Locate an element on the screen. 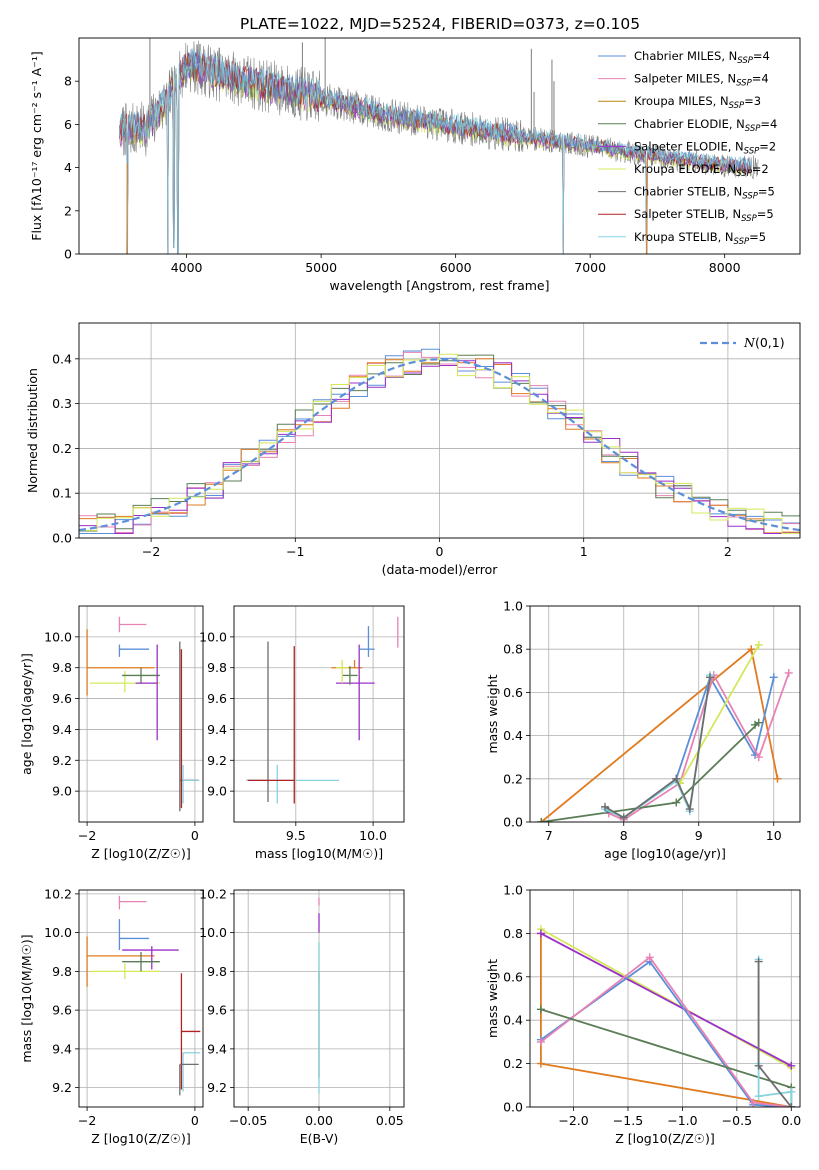 The width and height of the screenshot is (819, 1170). panel-mass_vs_EBV: −0.05 0.00 0.05 9.2 9.4 9.6 9.8 10.0 10.2 E(B-V) is located at coordinates (302, 1016).